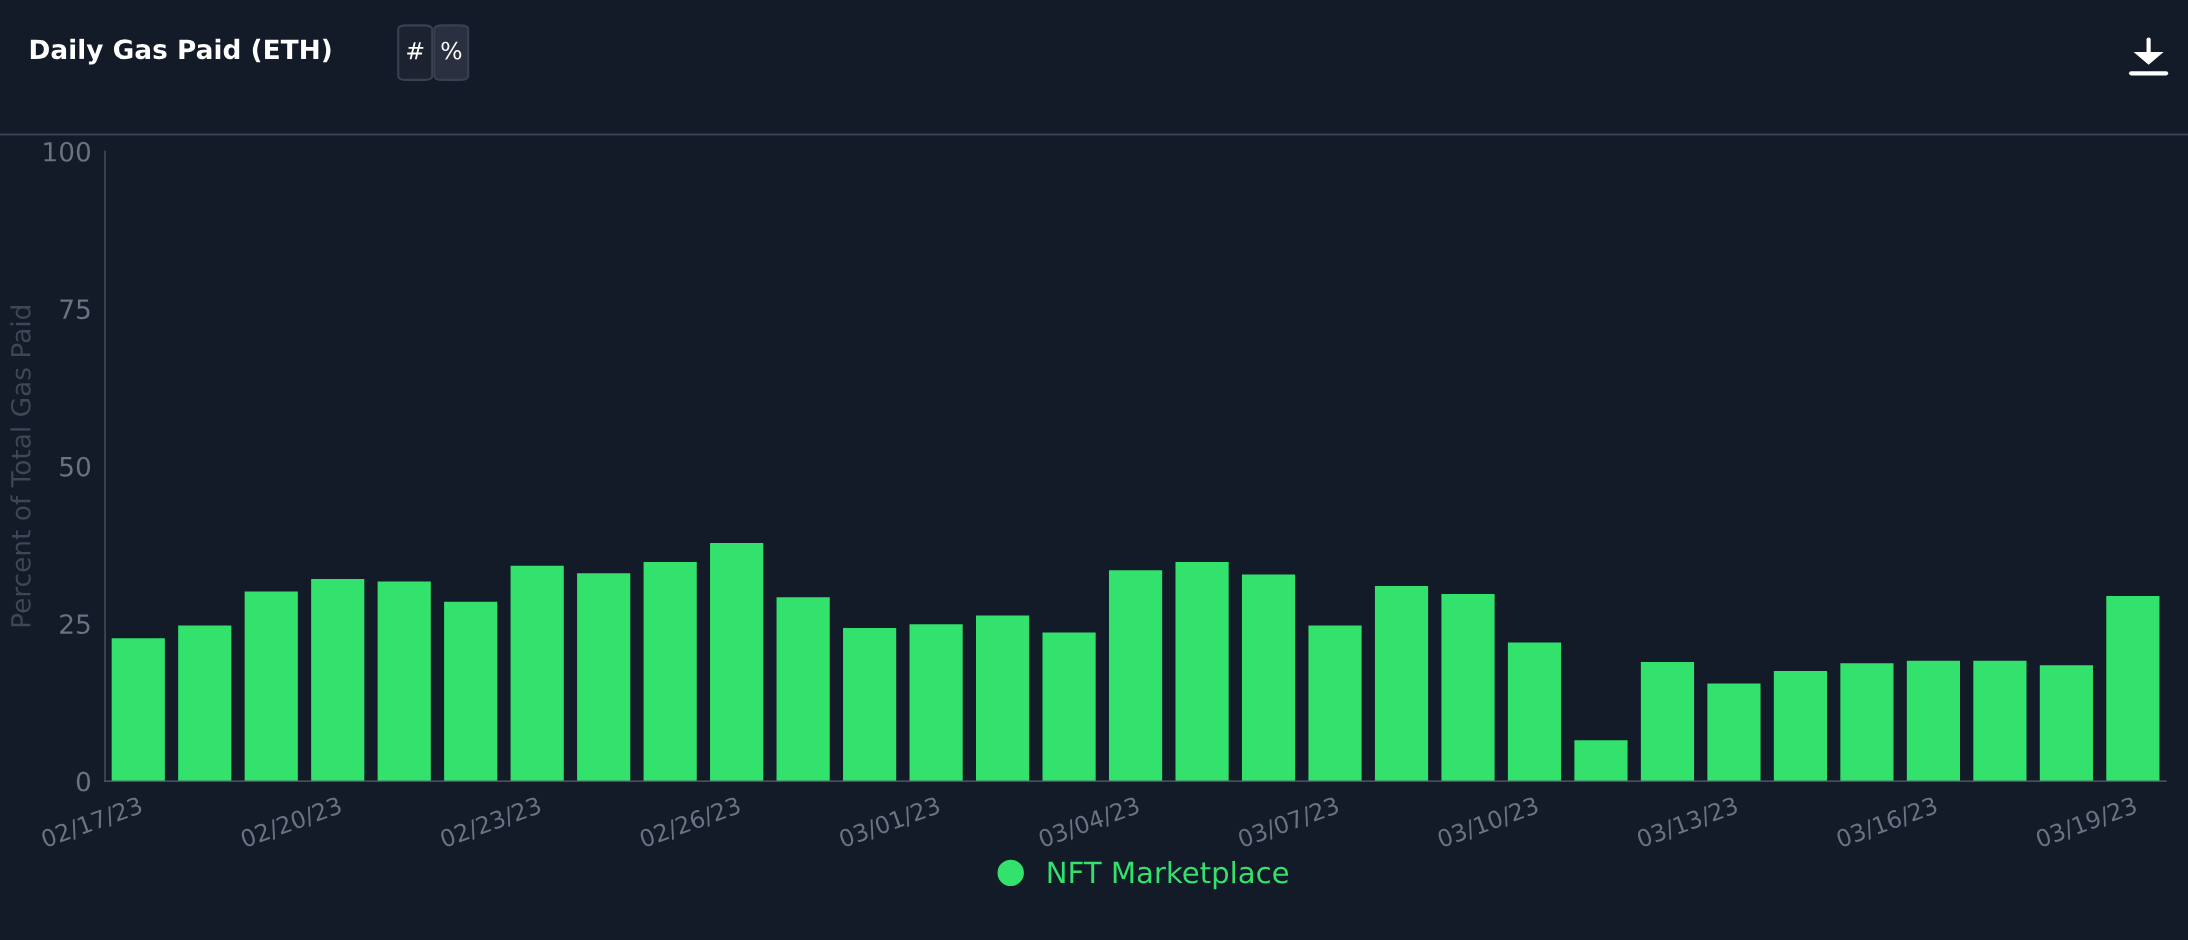  Describe the element at coordinates (75, 309) in the screenshot. I see `y-tick-label: 75` at that location.